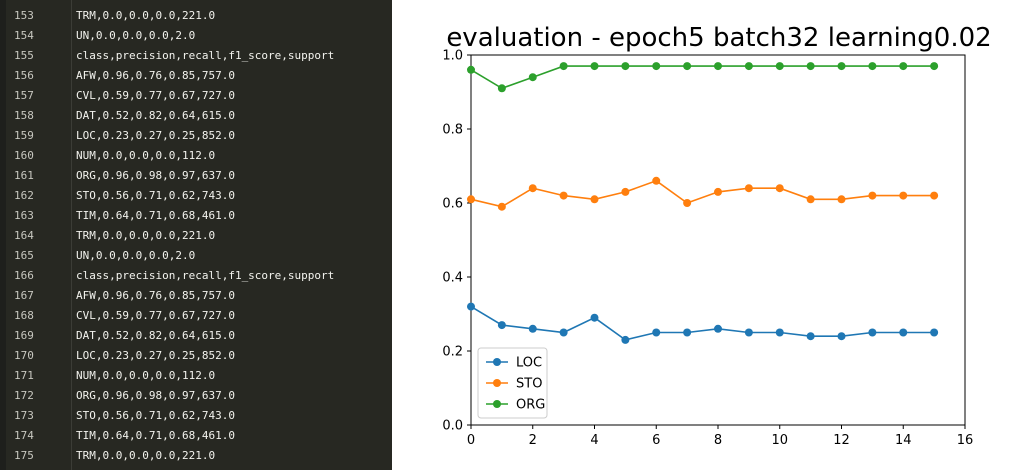 The height and width of the screenshot is (470, 1019). I want to click on line-number: 155, so click(24, 55).